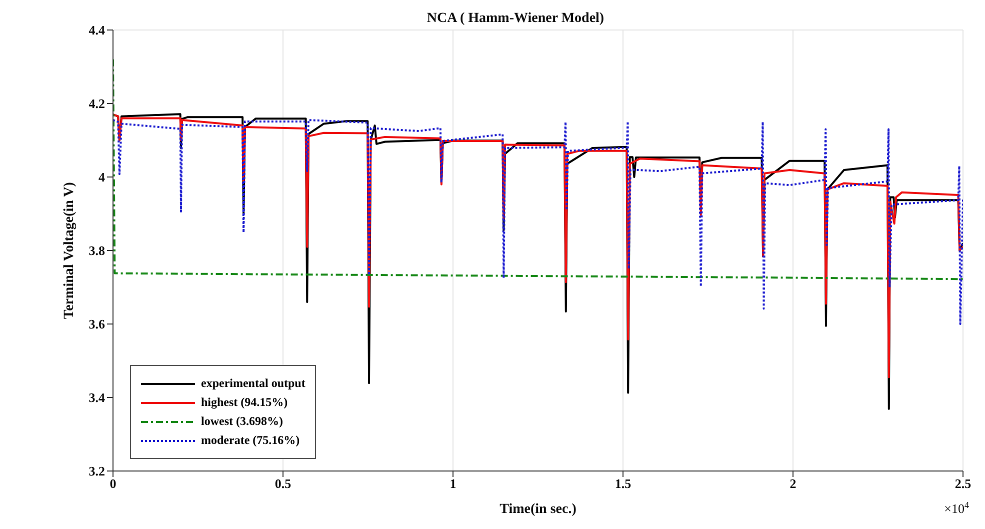 This screenshot has width=985, height=529. Describe the element at coordinates (96, 471) in the screenshot. I see `y-tick-label: 3.2` at that location.